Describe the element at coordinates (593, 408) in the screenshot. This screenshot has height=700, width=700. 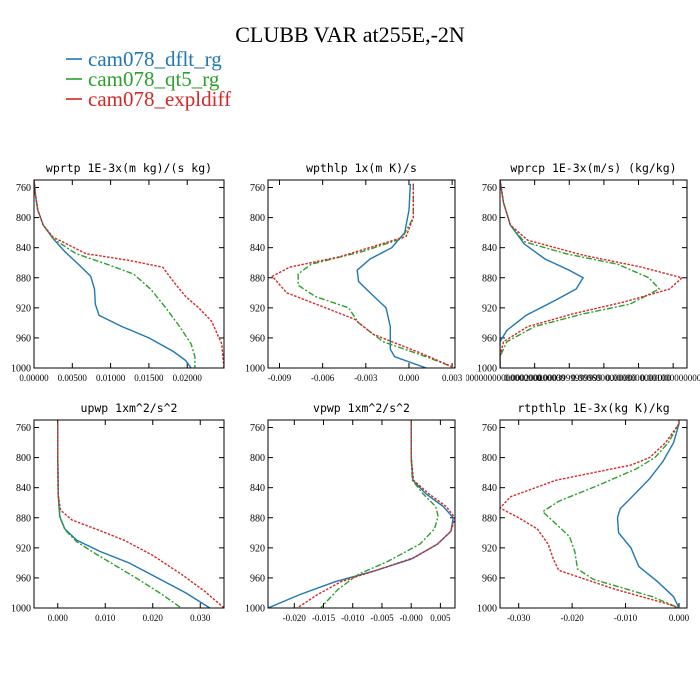
I see `panel-title: rtpthlp 1E-3x(kg K)/kg` at that location.